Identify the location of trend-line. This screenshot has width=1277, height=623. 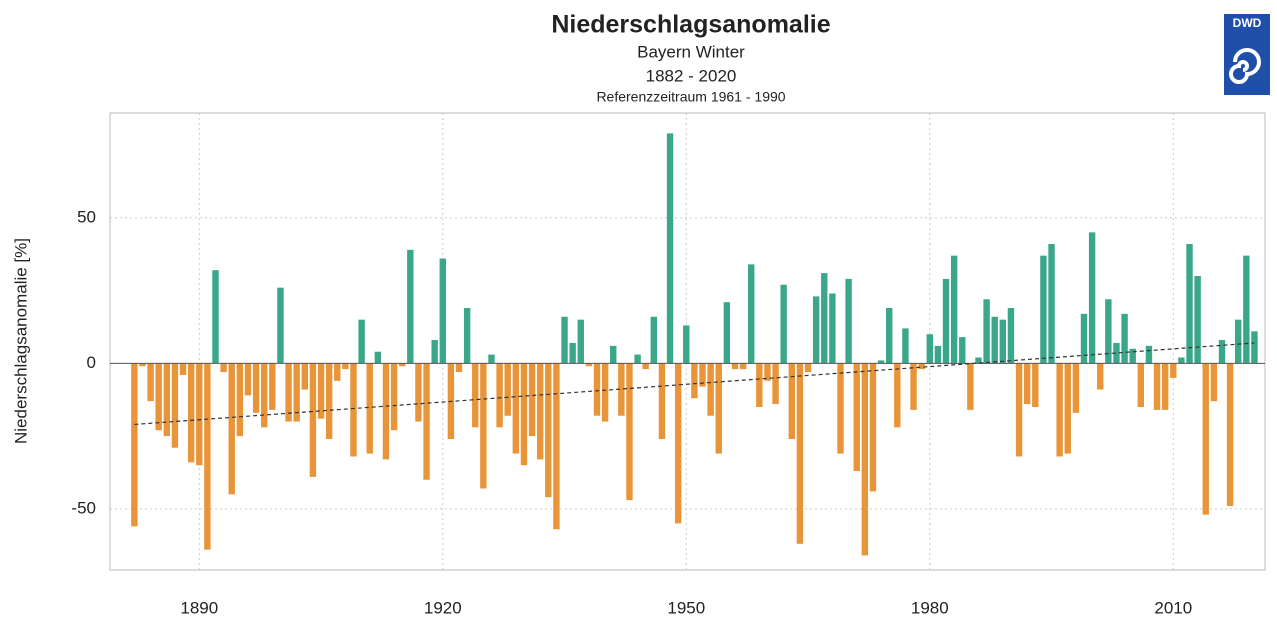
(694, 384).